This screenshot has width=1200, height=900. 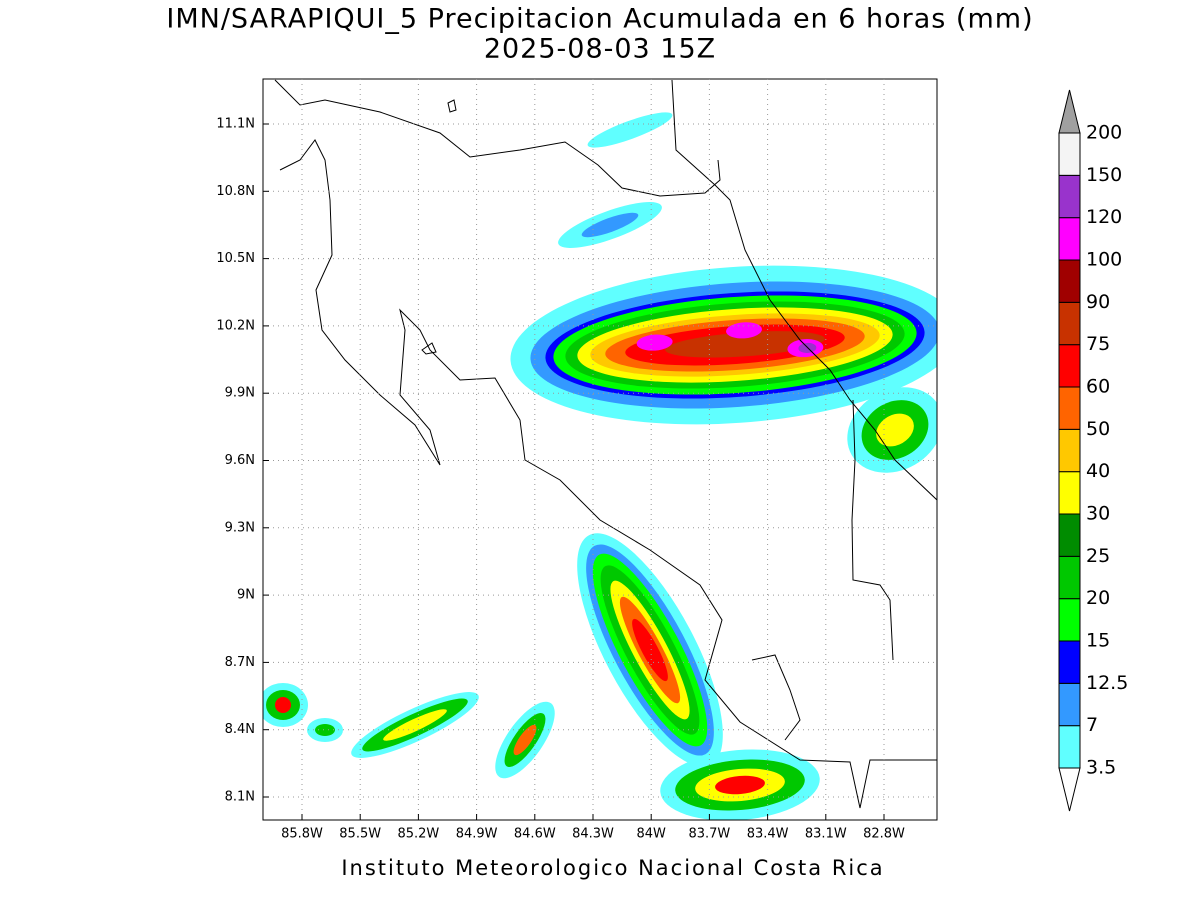 I want to click on colorbar-over, so click(x=1069, y=111).